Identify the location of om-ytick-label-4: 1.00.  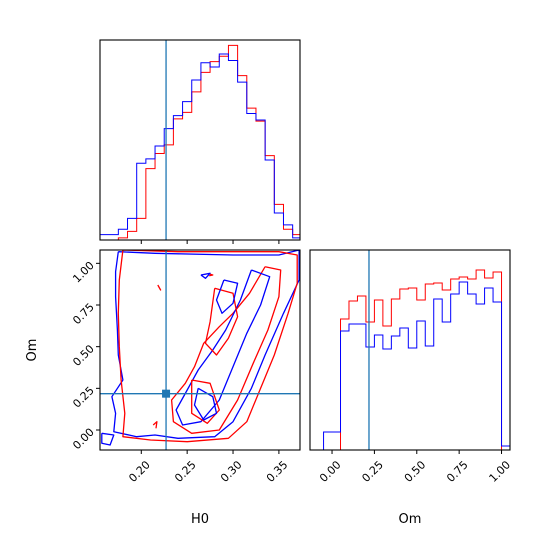
(83, 272).